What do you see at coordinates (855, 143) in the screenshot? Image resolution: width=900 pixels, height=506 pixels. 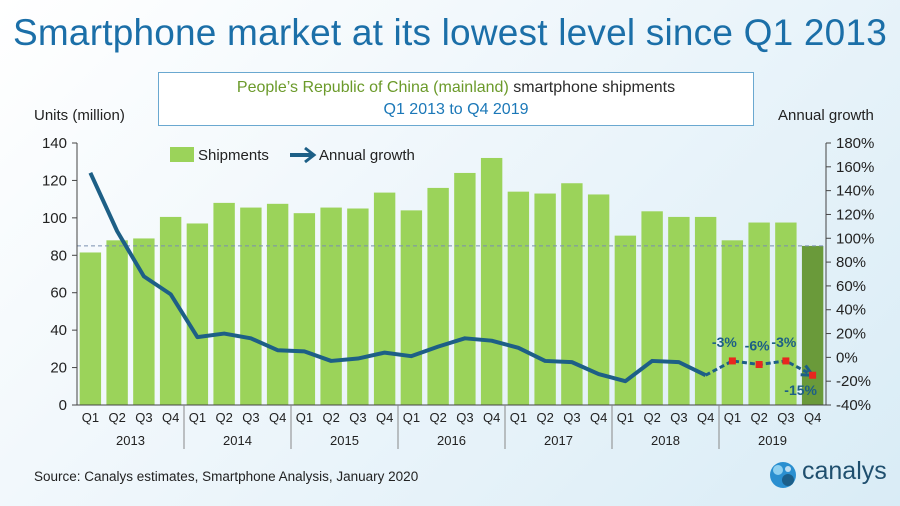 I see `y2-tick-label: 180%` at bounding box center [855, 143].